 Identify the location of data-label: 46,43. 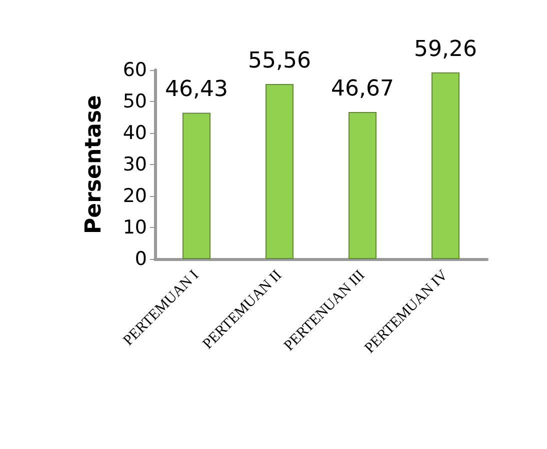
(196, 89).